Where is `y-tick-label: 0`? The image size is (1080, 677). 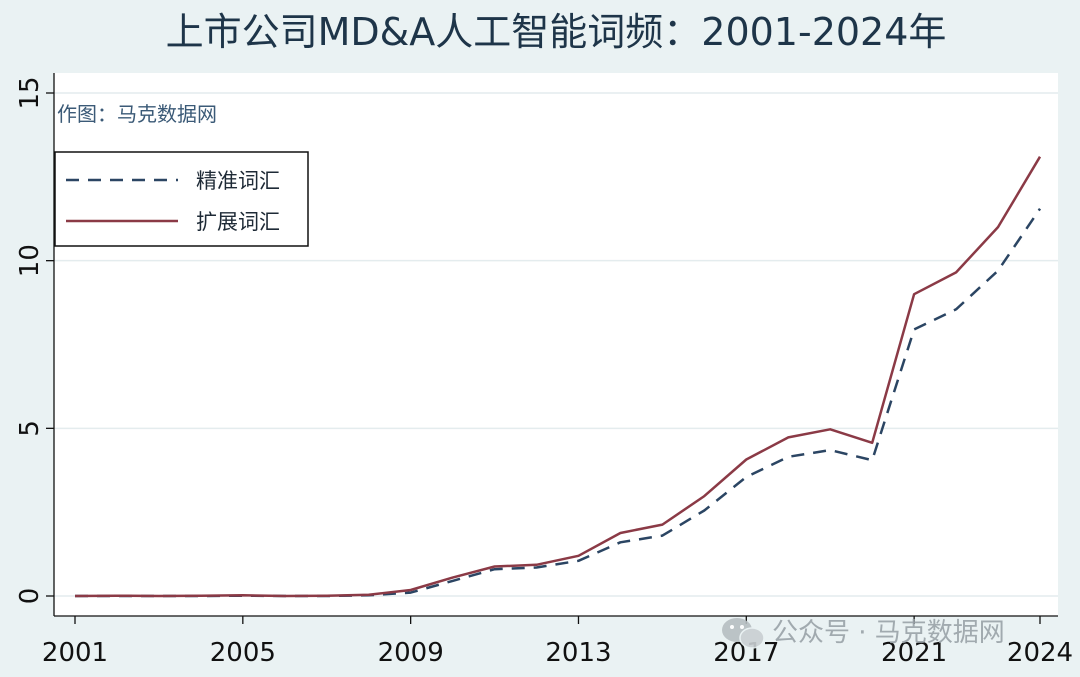 y-tick-label: 0 is located at coordinates (30, 596).